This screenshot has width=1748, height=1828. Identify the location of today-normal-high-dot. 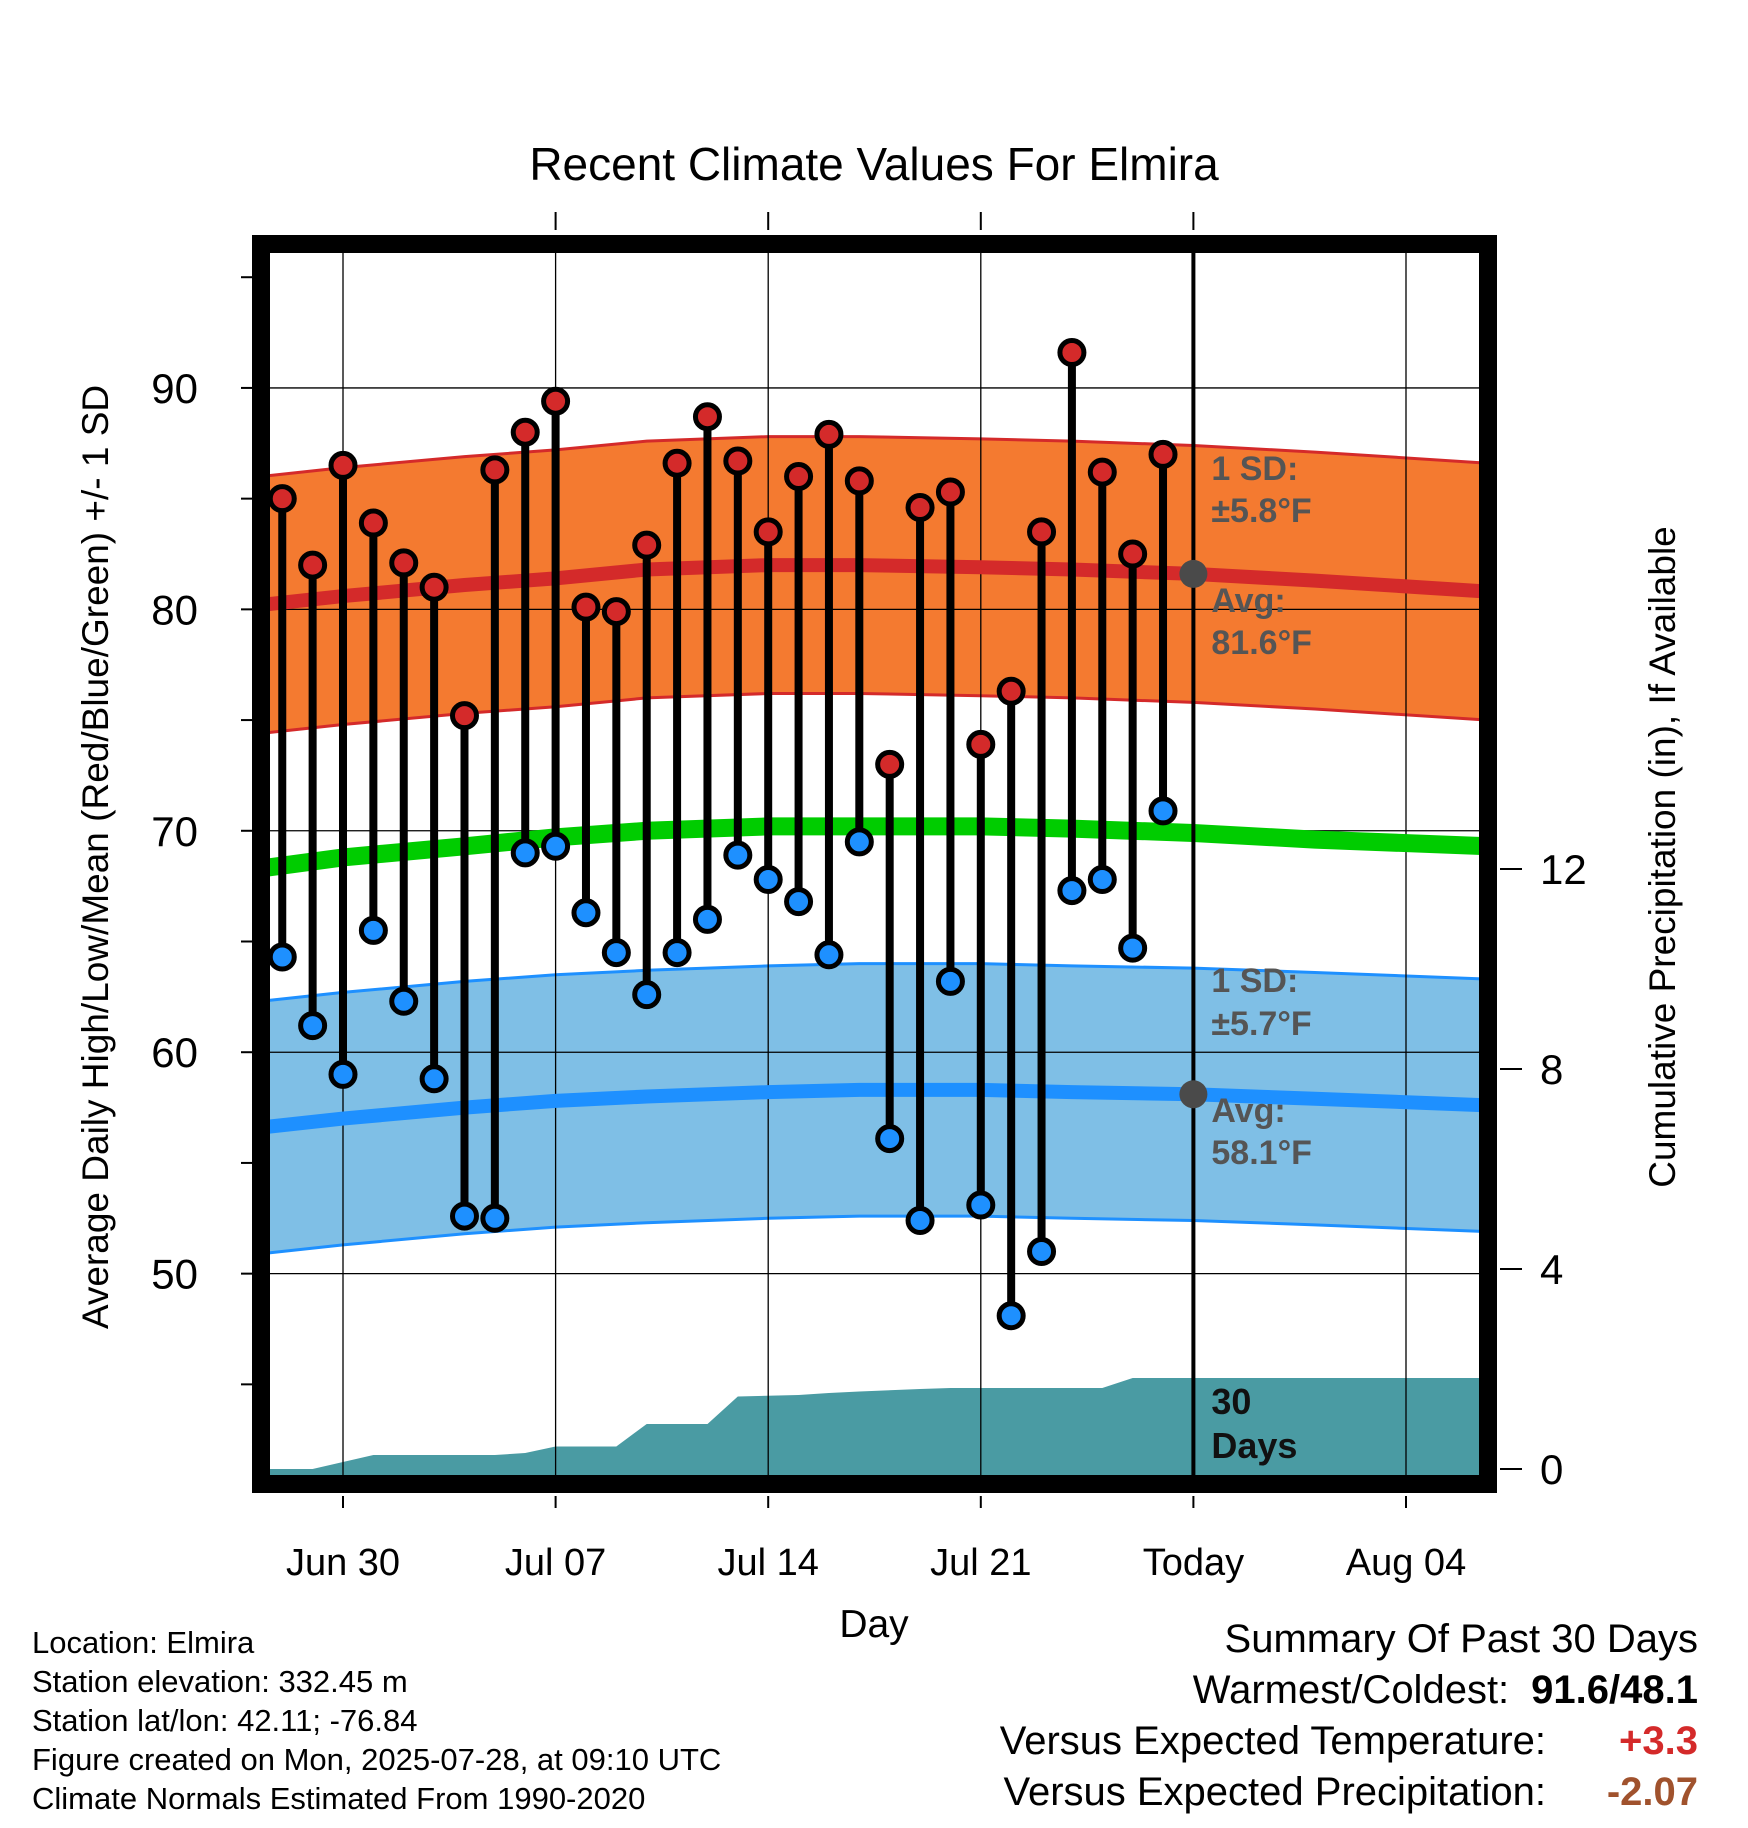
(1193, 573).